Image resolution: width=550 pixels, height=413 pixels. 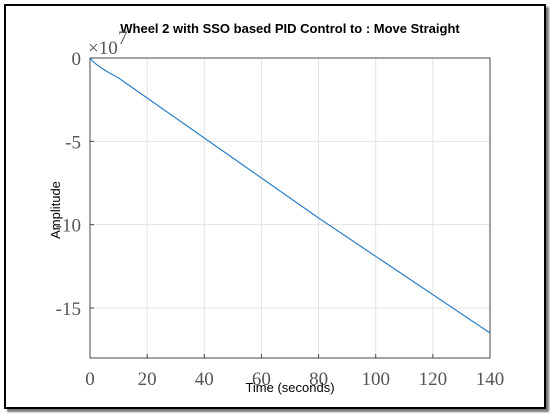 I want to click on y-tick-label: -10, so click(x=68, y=226).